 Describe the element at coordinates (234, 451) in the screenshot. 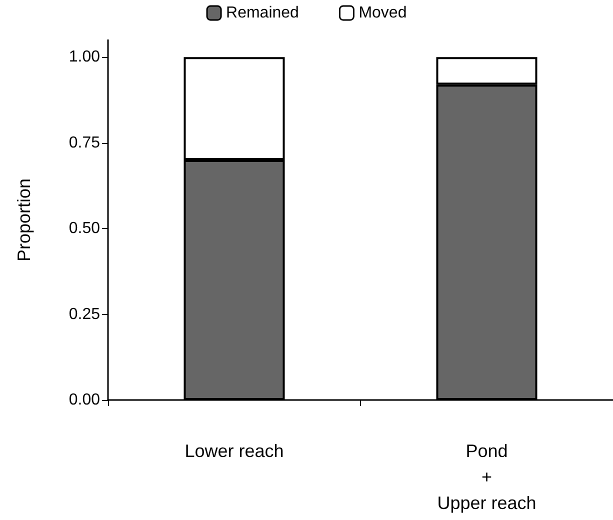

I see `x-tick-label: Lower reach` at that location.